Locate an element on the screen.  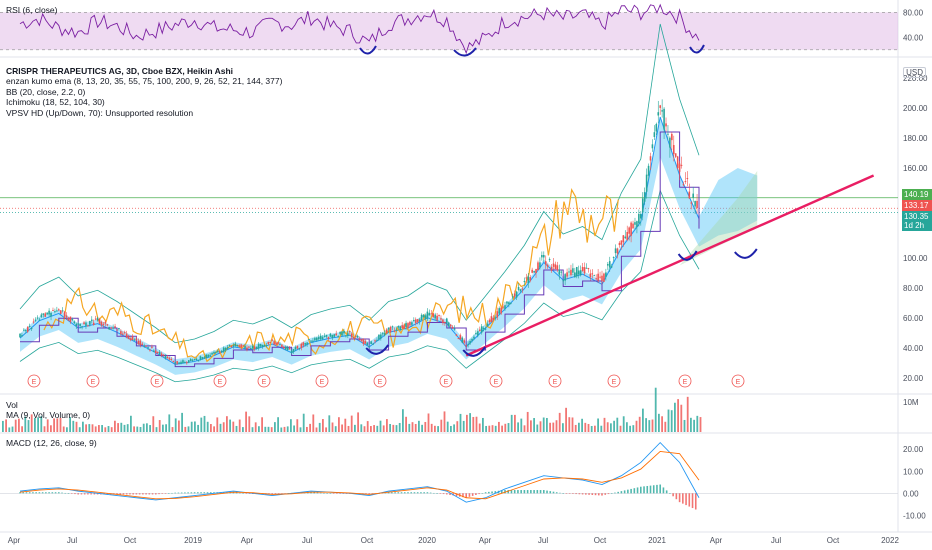
price-tag-teal-value: 130.35 is located at coordinates (916, 216).